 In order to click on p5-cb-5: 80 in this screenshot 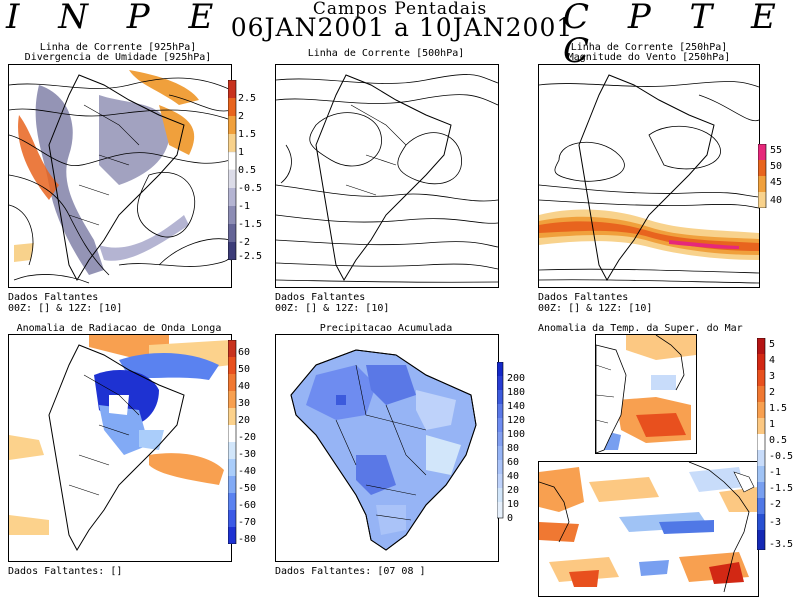, I will do `click(513, 448)`.